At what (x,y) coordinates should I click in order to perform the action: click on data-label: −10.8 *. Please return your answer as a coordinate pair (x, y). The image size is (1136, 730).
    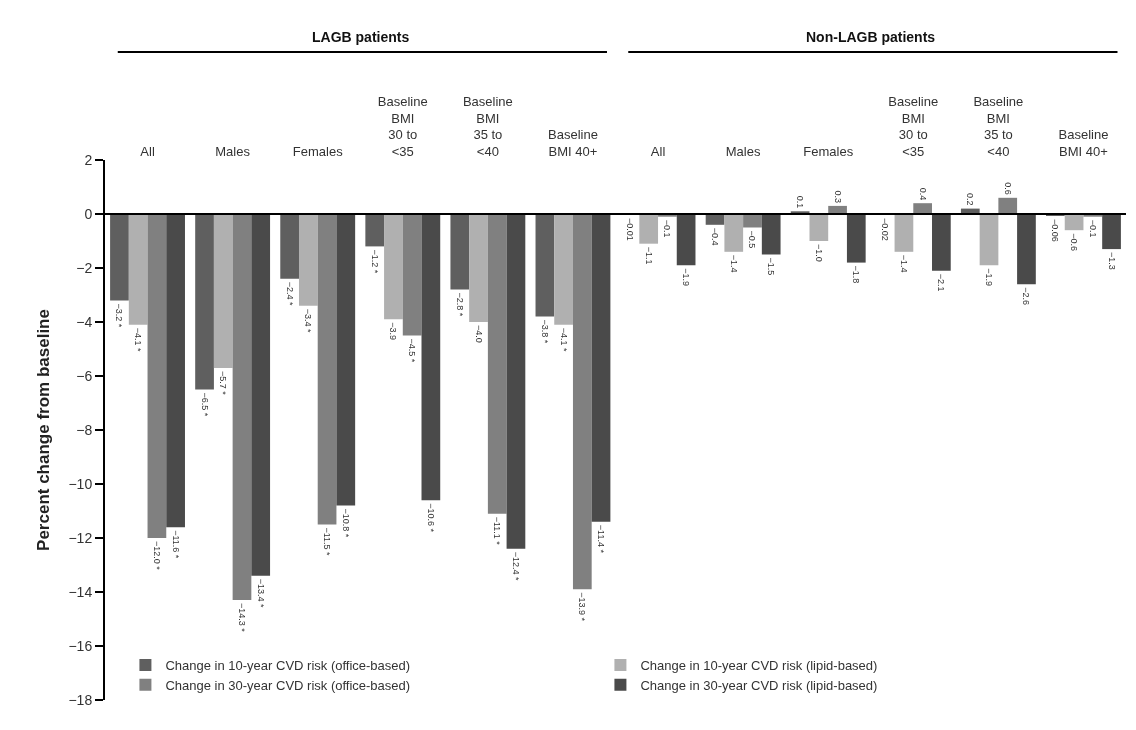
    Looking at the image, I should click on (345, 523).